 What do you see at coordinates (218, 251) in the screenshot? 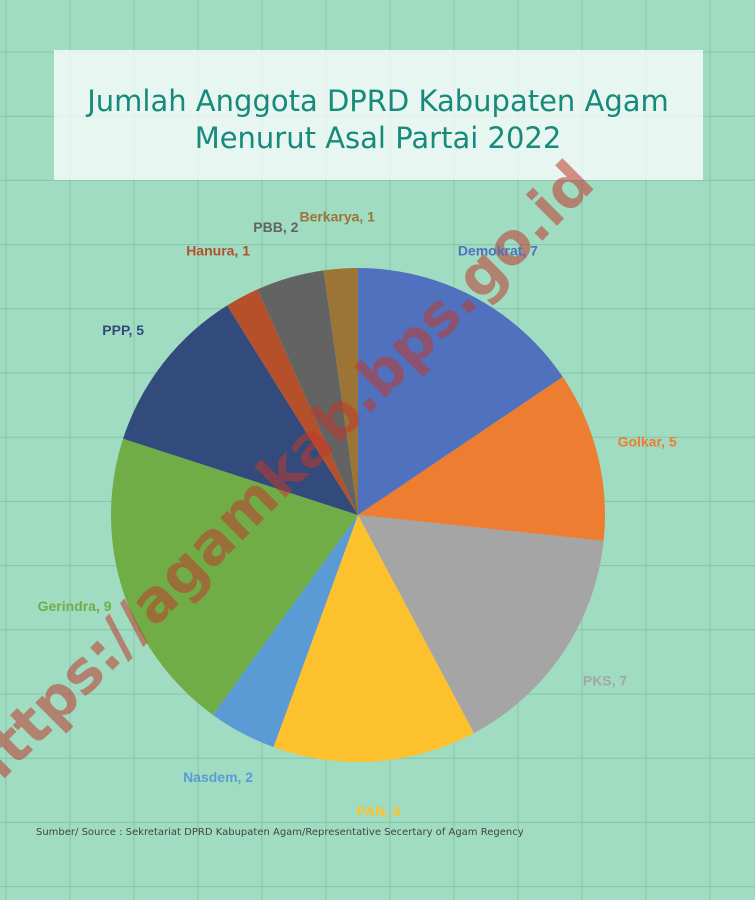
I see `data-label: Hanura, 1` at bounding box center [218, 251].